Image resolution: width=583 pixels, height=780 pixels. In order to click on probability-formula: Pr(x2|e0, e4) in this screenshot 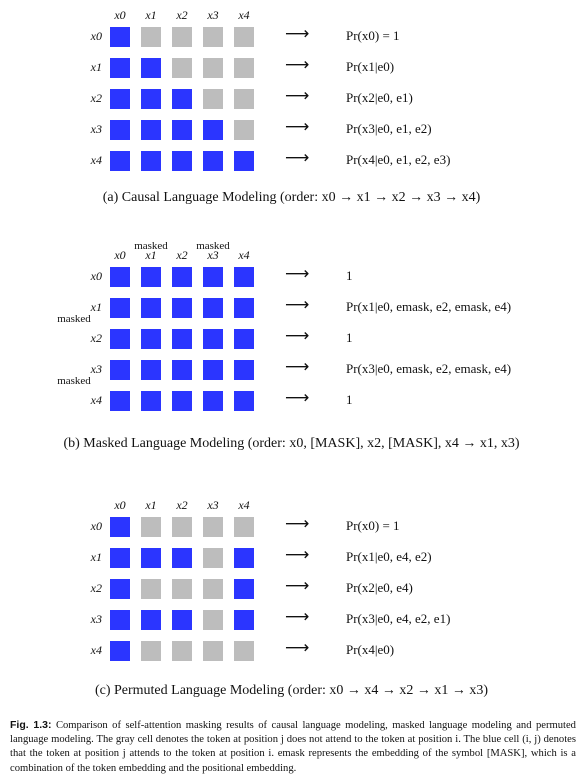, I will do `click(379, 587)`.